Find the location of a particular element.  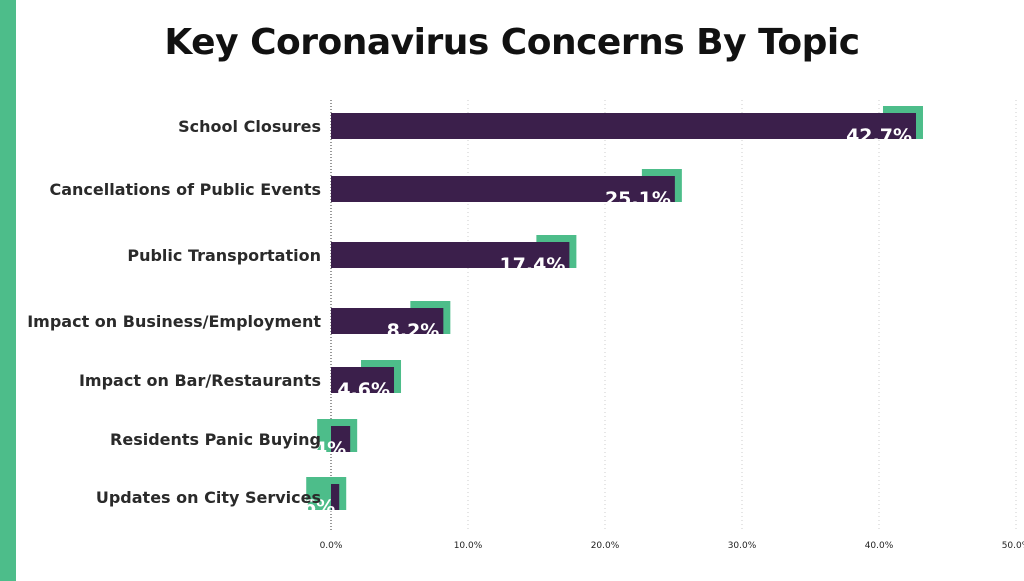

bar-value-label: 8.2% is located at coordinates (413, 331).